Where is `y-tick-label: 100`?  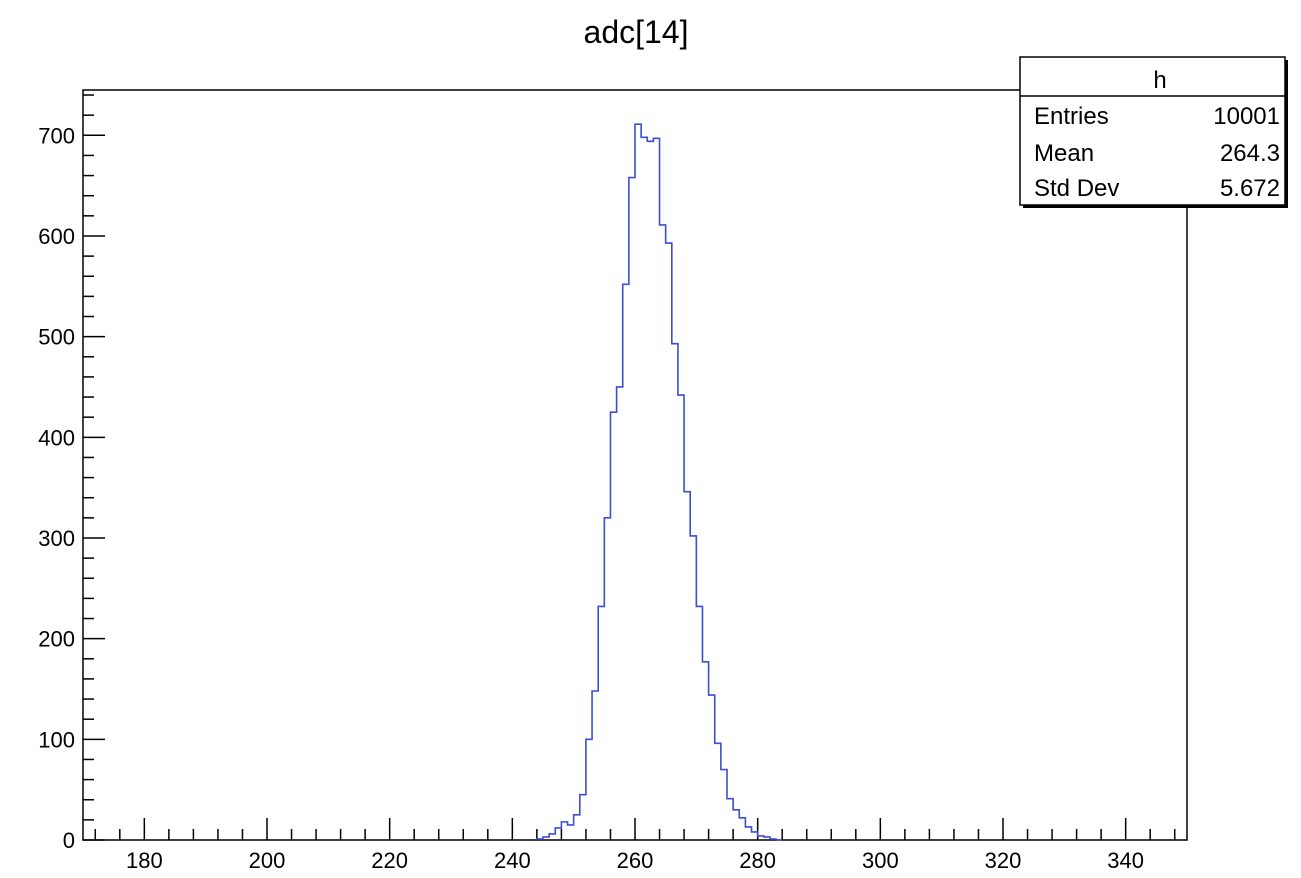
y-tick-label: 100 is located at coordinates (56, 739).